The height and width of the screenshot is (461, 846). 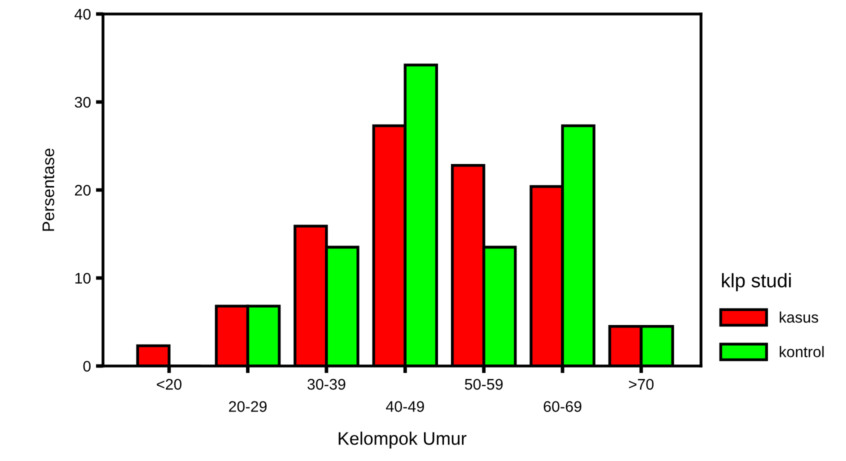 I want to click on legend-label: kontrol, so click(x=802, y=352).